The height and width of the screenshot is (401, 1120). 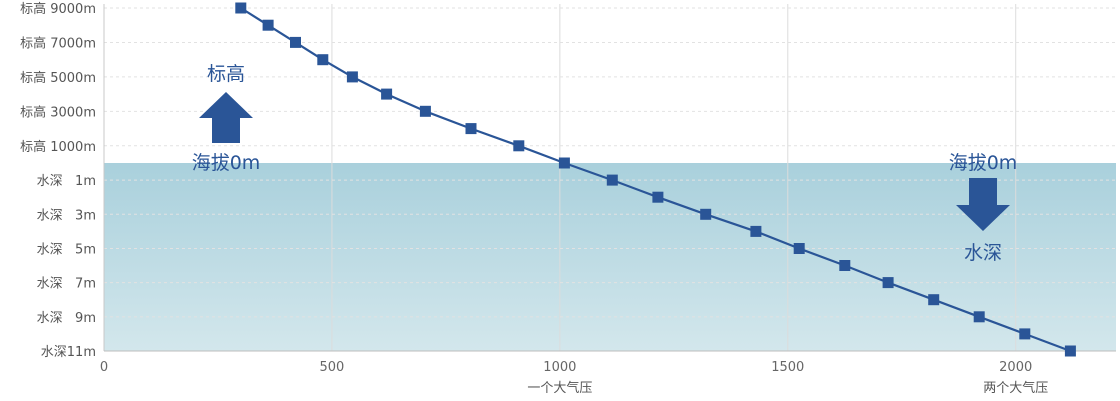 I want to click on y-tick-label: 水深 9m, so click(x=66, y=318).